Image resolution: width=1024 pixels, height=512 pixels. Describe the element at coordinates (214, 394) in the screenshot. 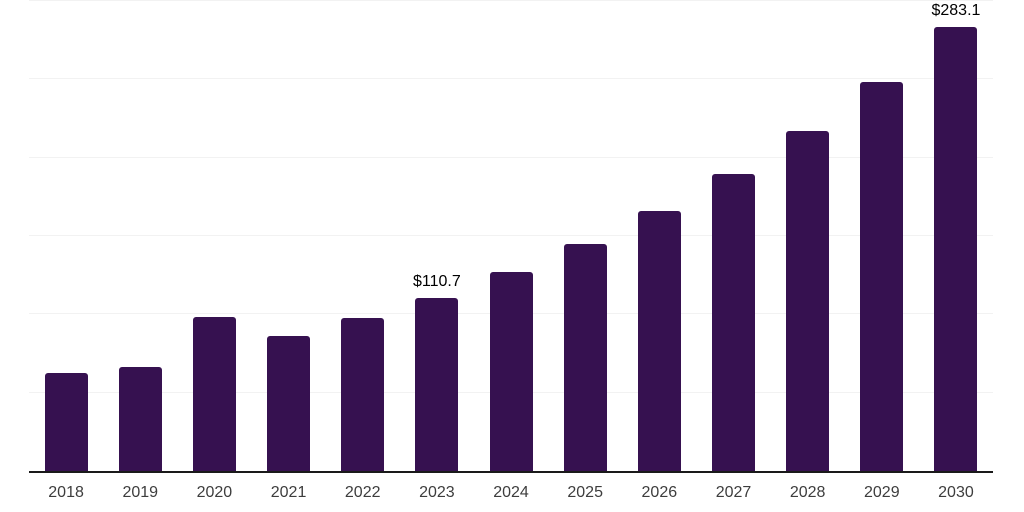

I see `bar-2020` at that location.